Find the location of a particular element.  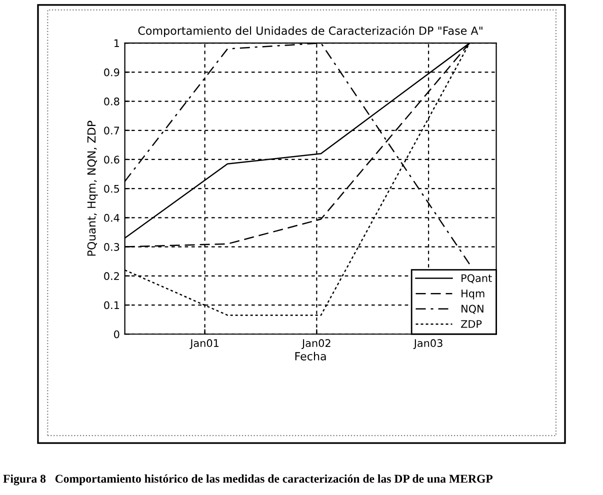

x-tick-label: Jan02 is located at coordinates (315, 344).